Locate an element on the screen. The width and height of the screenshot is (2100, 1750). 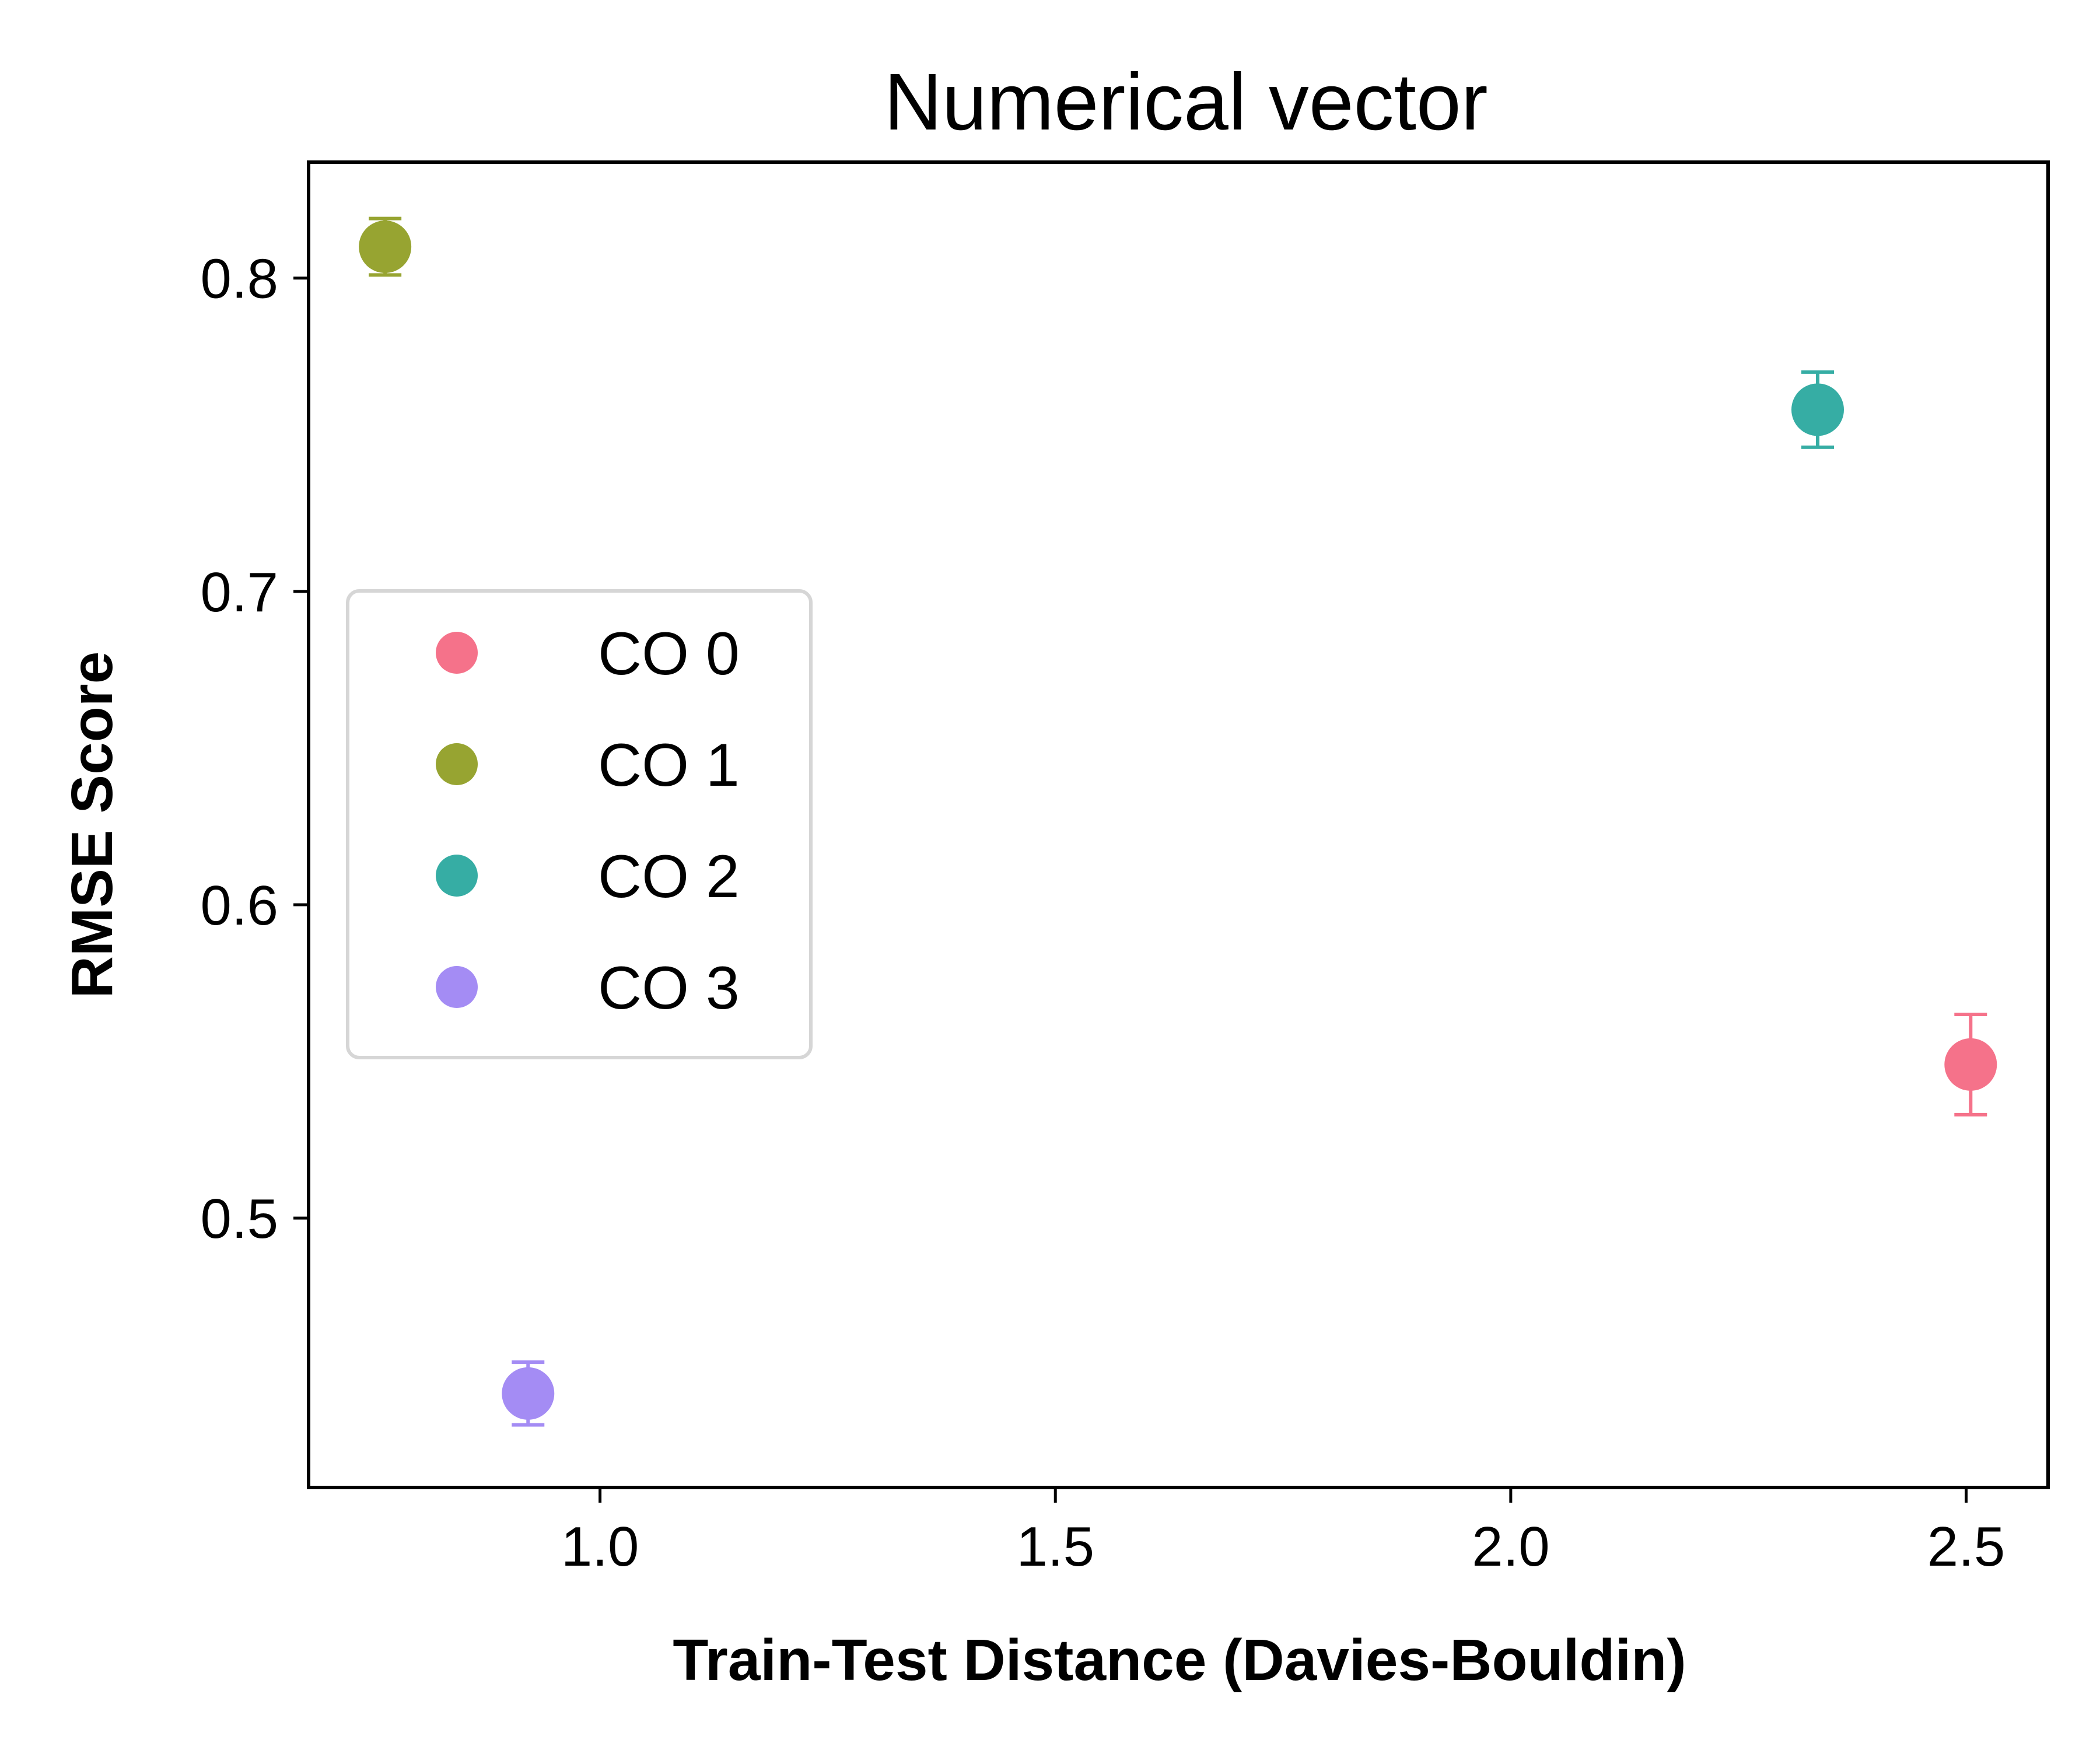
legend: CO 0 CO 1 CO 2 CO 3 is located at coordinates (579, 824).